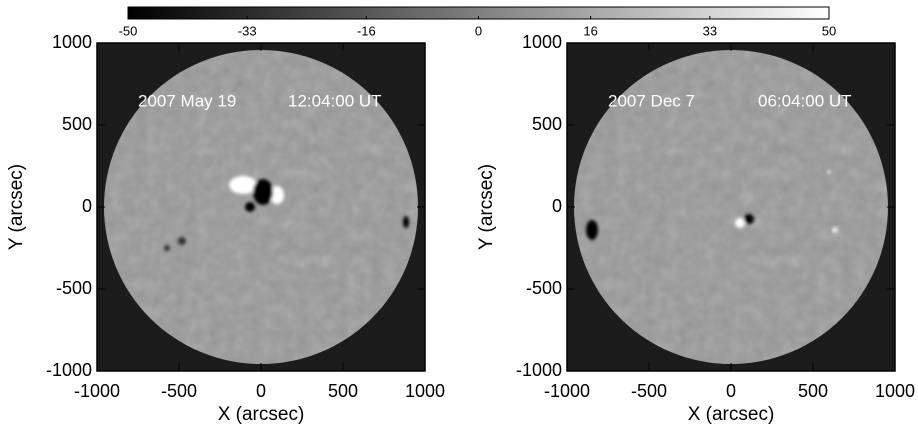  I want to click on annotation: 06:04:00 UT, so click(805, 100).